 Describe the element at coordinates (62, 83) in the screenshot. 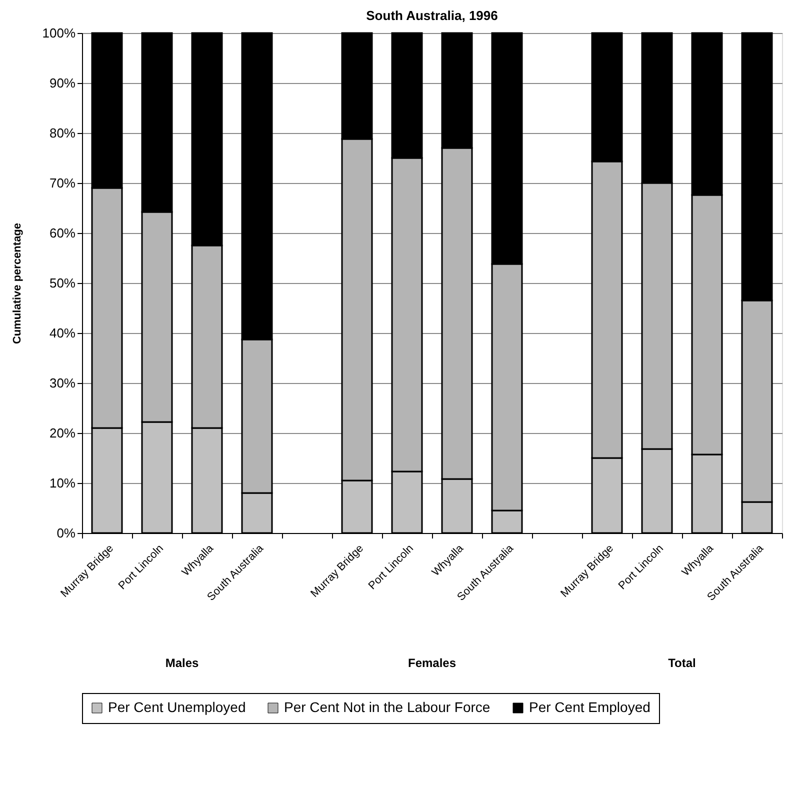

I see `y-tick-label: 90%` at that location.